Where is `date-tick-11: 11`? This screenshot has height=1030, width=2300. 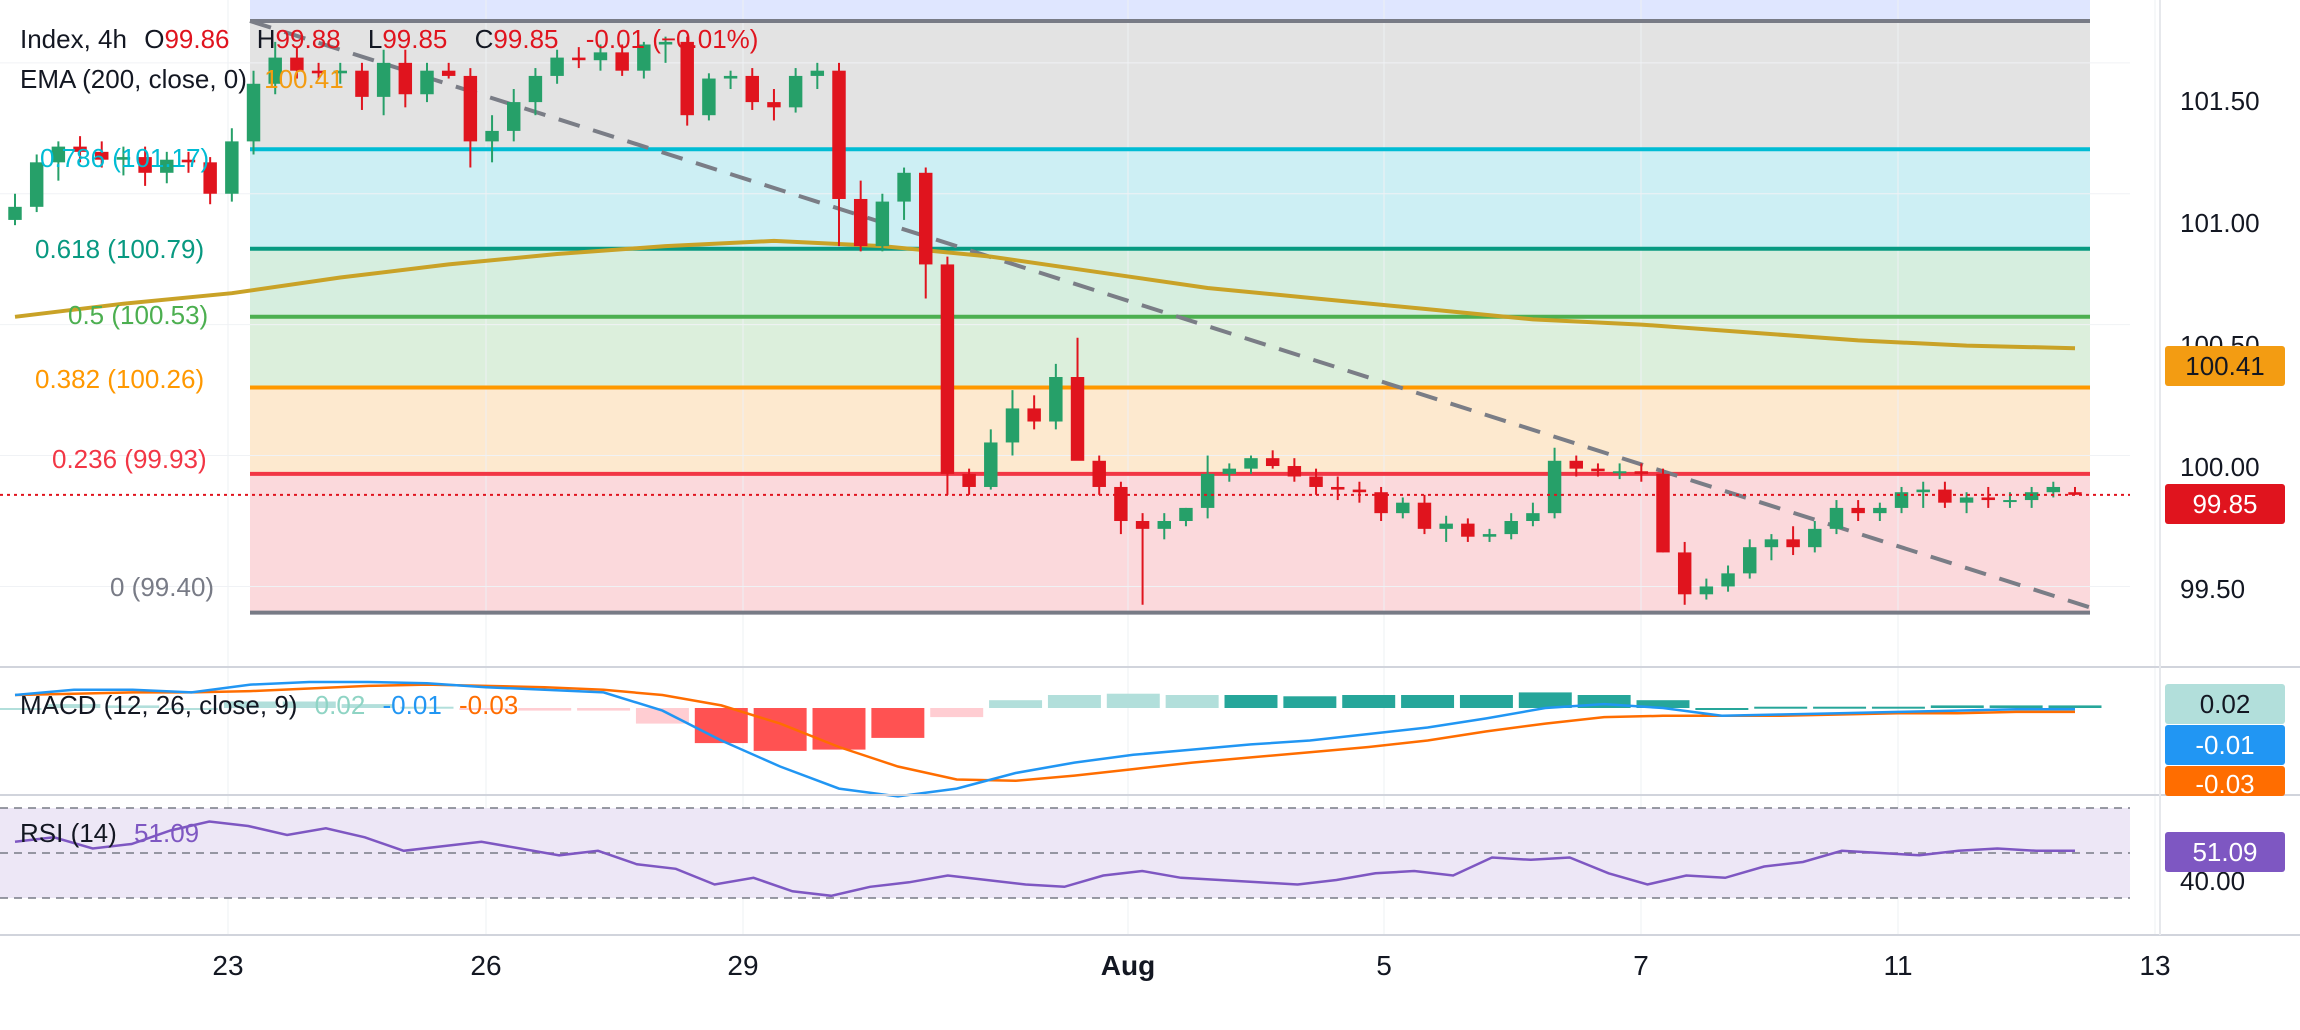 date-tick-11: 11 is located at coordinates (1898, 965).